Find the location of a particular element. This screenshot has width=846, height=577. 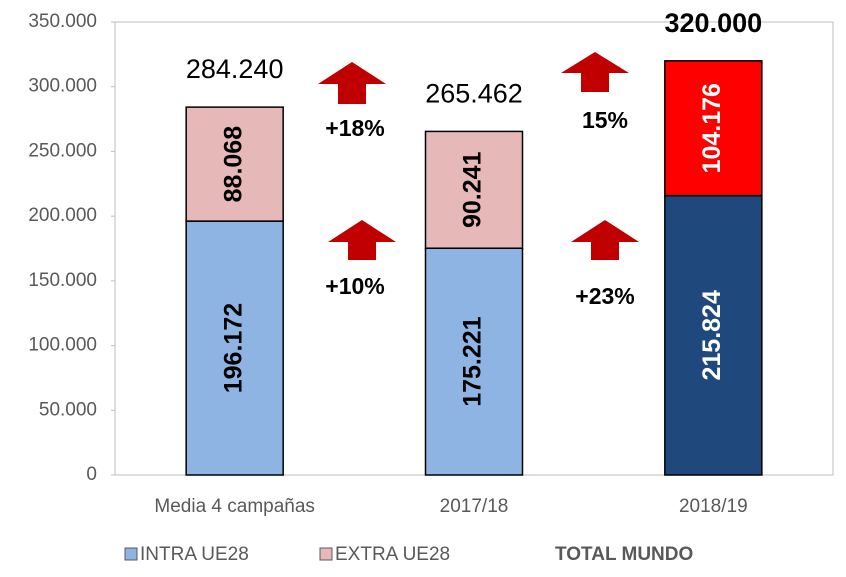

value-label: 88.068 is located at coordinates (233, 164).